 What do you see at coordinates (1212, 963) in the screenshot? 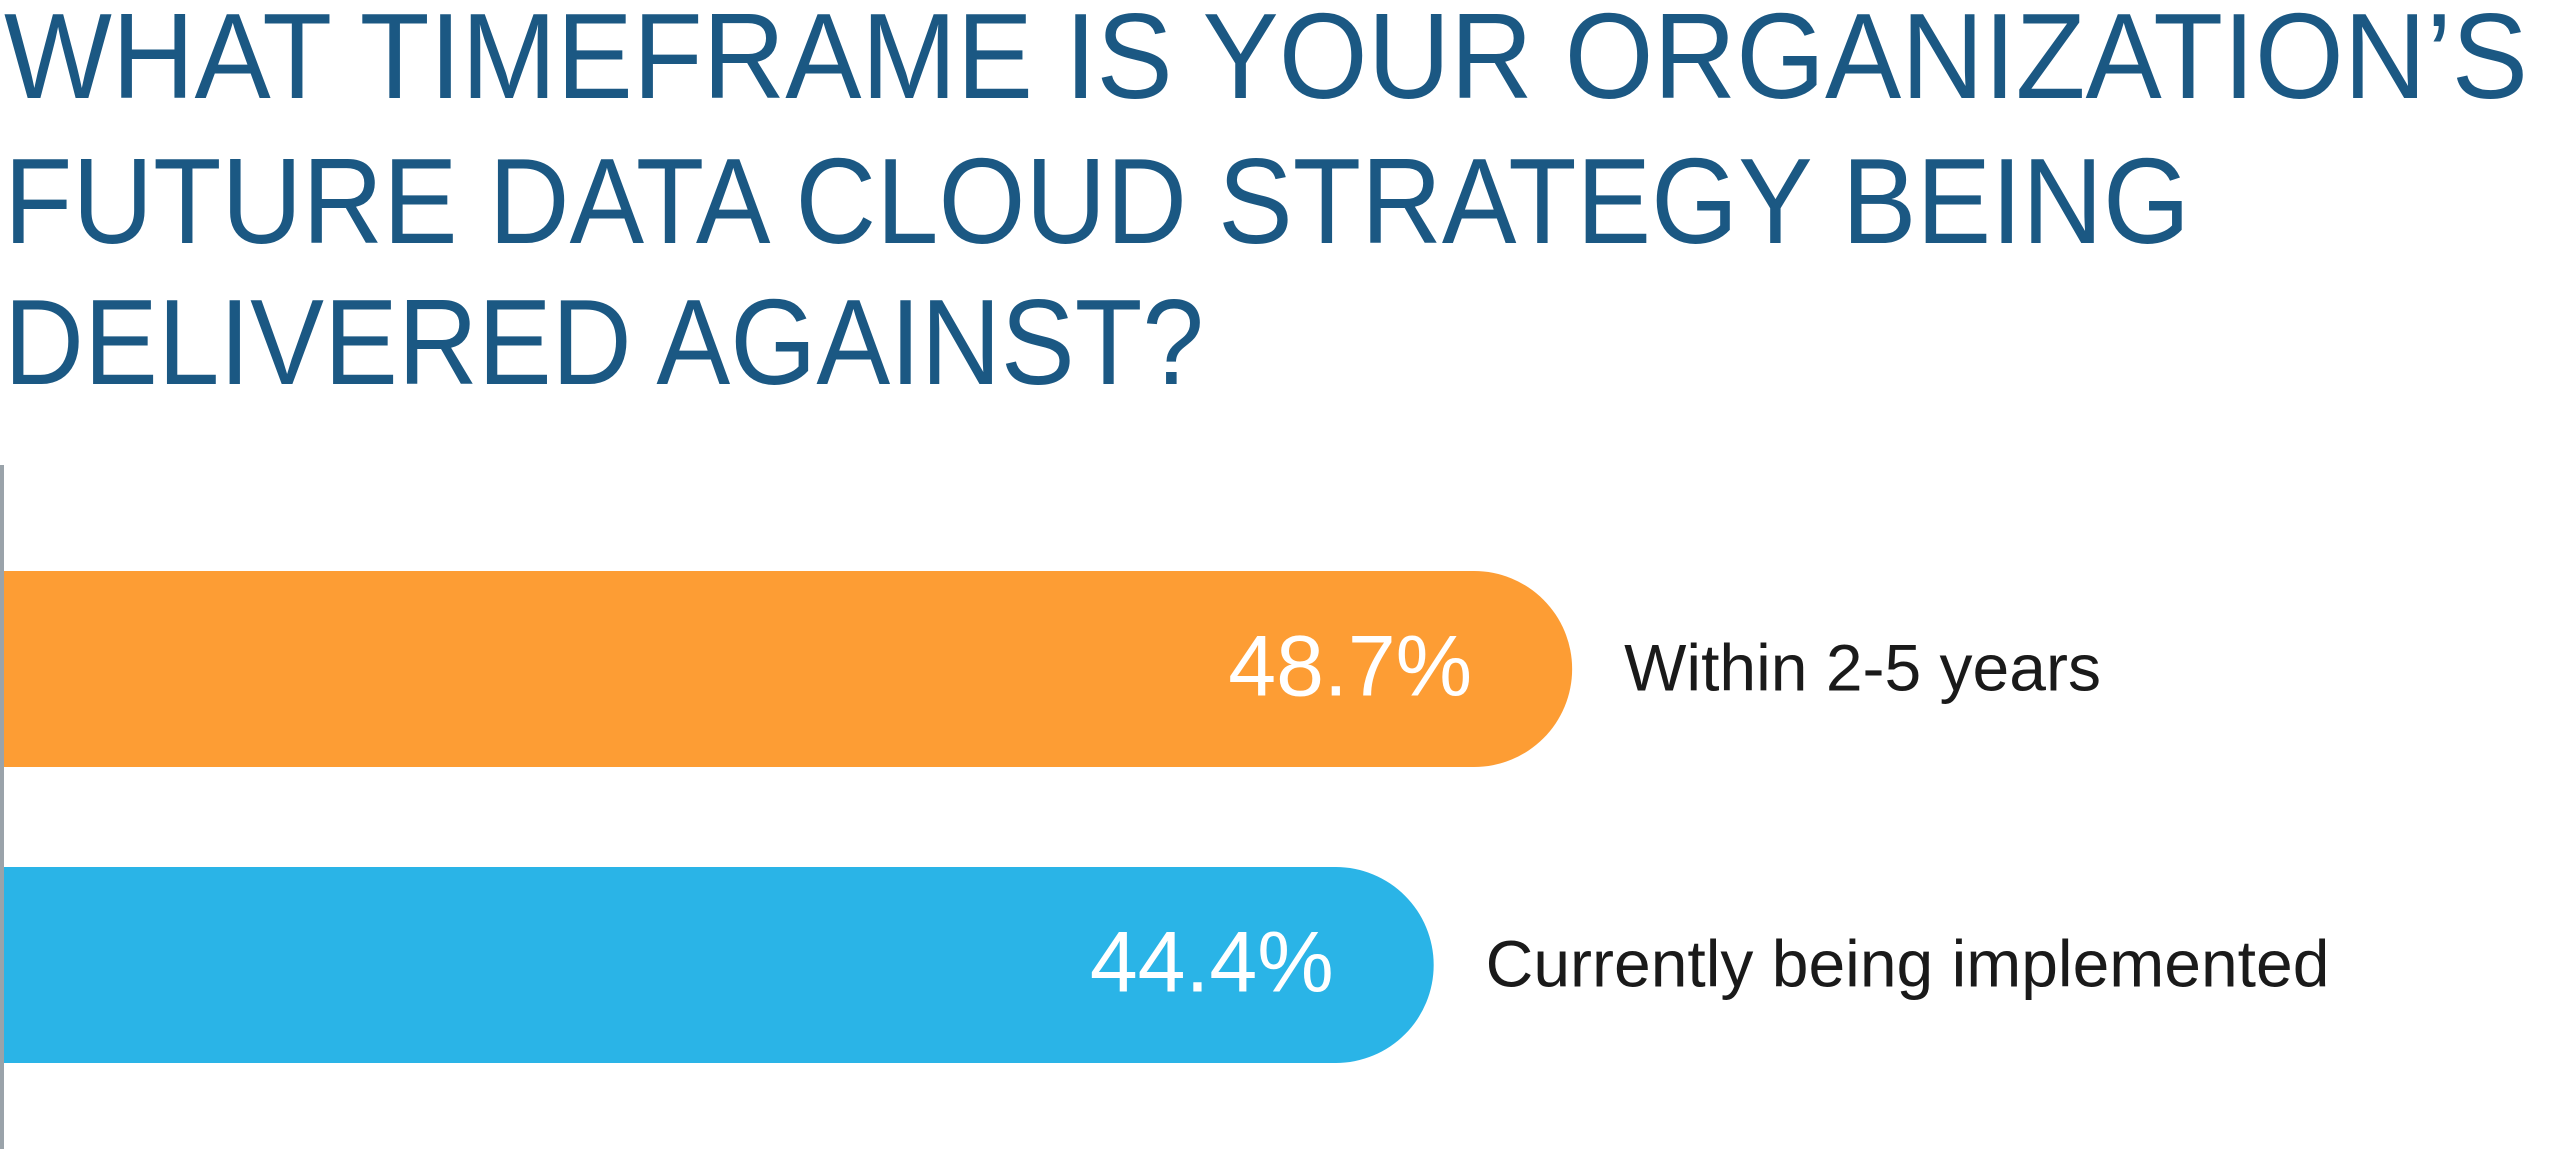
I see `value-label: 44.4%` at bounding box center [1212, 963].